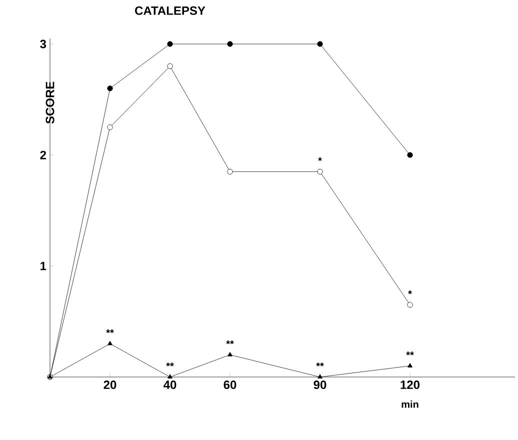 The height and width of the screenshot is (440, 518). I want to click on y-tick-label: 3, so click(43, 44).